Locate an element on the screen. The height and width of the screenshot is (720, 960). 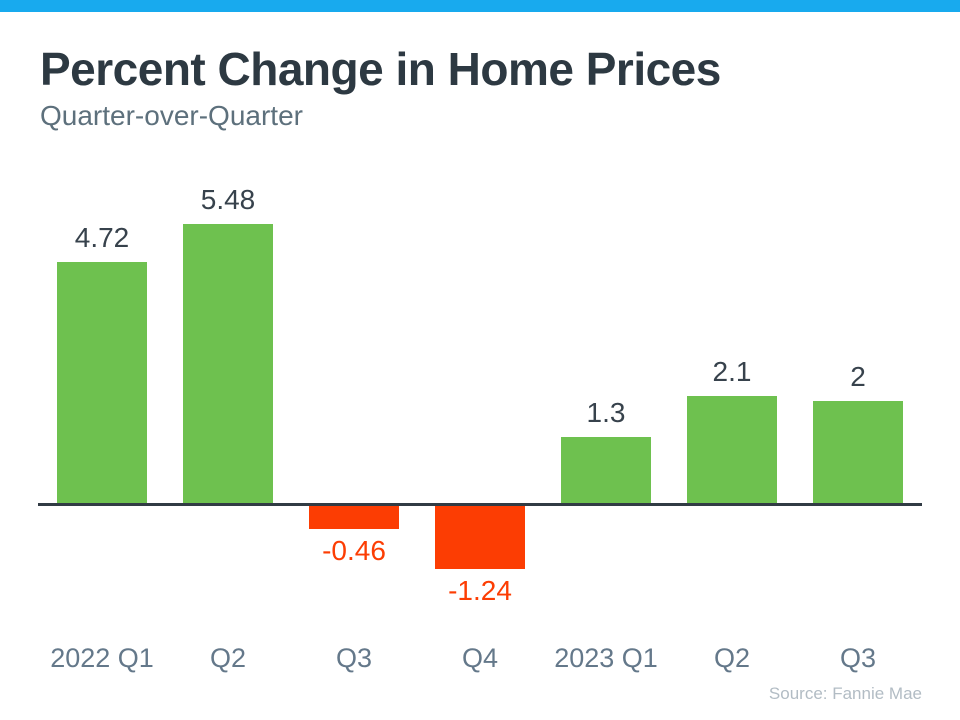
source-caption: Source: Fannie Mae is located at coordinates (845, 693).